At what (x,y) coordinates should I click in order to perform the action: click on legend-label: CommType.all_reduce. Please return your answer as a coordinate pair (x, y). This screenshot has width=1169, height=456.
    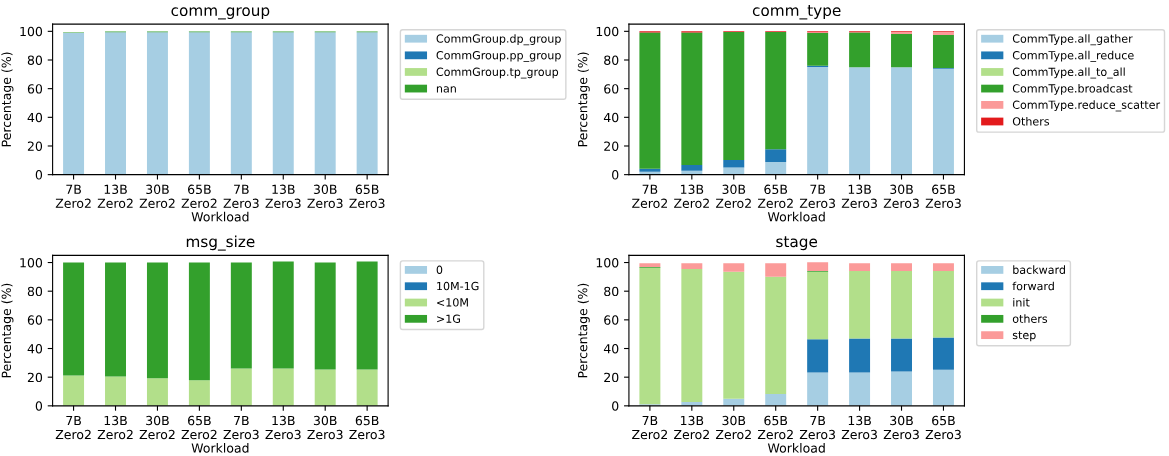
    Looking at the image, I should click on (1073, 56).